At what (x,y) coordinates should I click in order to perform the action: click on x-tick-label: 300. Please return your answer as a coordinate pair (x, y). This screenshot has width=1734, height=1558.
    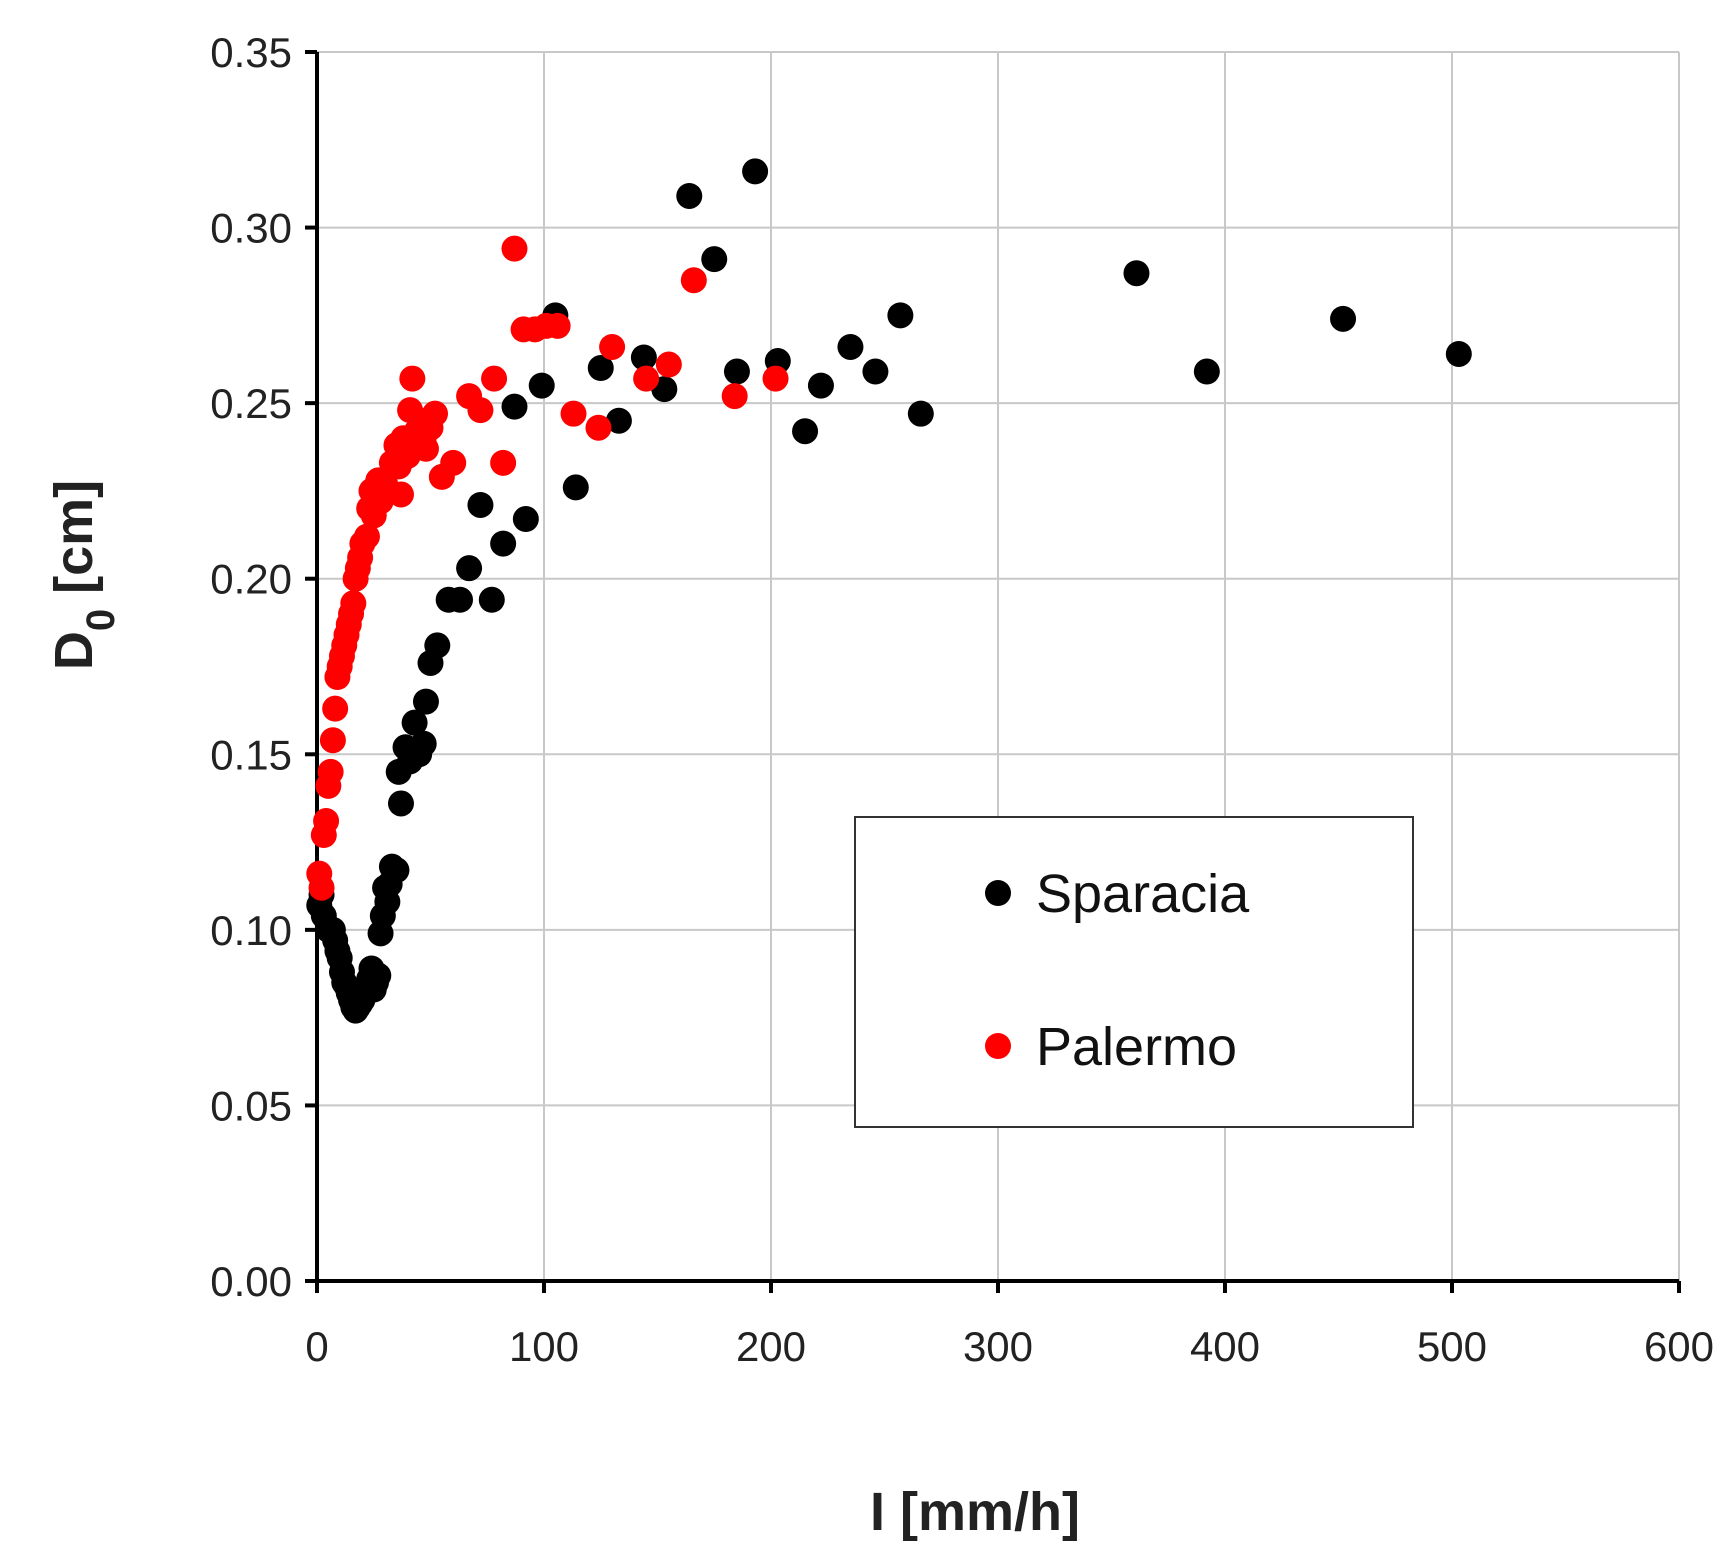
    Looking at the image, I should click on (998, 1346).